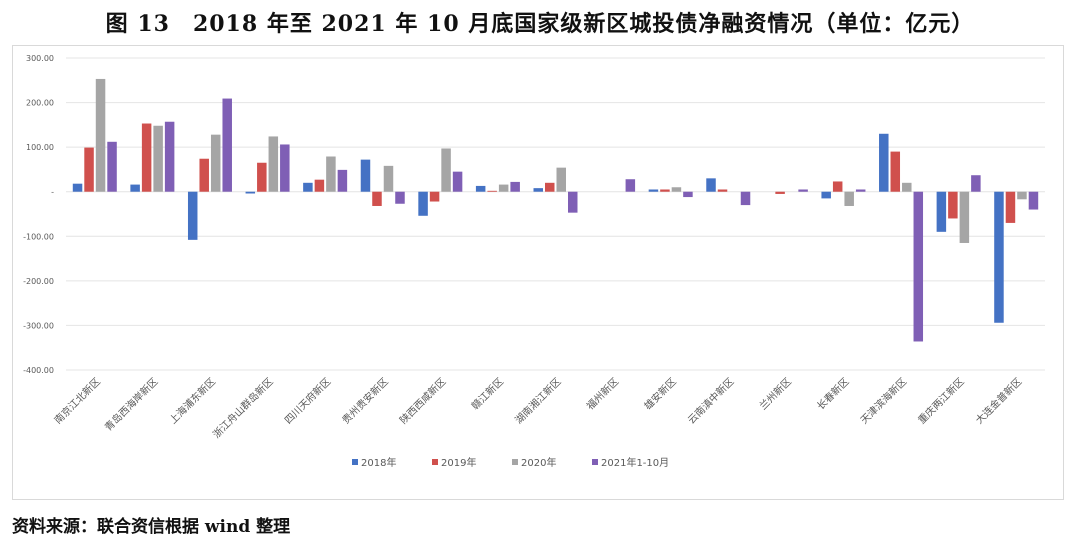 This screenshot has height=541, width=1080. I want to click on x-tick-label: 福州新区, so click(602, 393).